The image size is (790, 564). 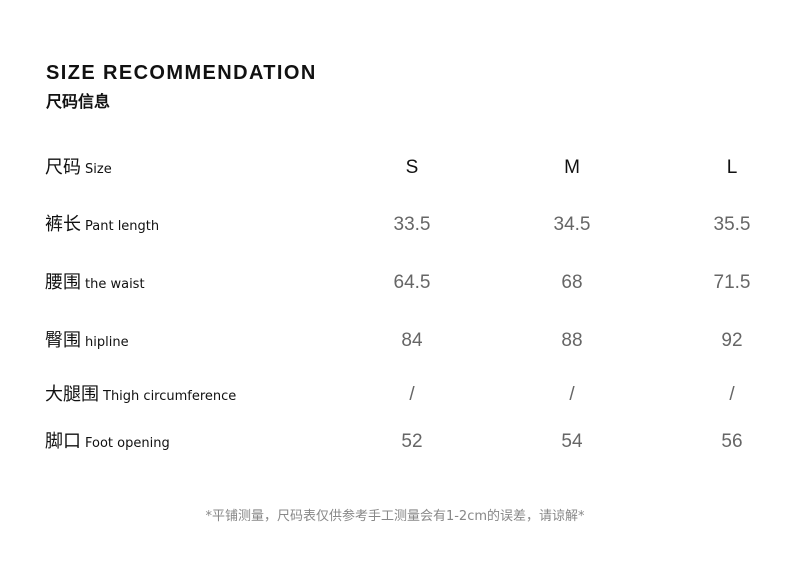 I want to click on label-cn: 大腿围, so click(x=72, y=394).